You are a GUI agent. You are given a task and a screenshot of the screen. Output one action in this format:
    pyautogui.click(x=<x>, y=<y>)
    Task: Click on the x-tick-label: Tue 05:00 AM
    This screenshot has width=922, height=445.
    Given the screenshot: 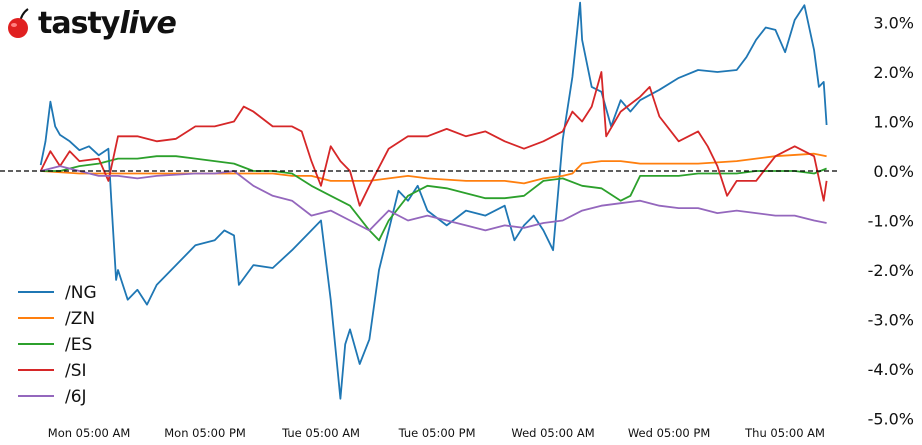 What is the action you would take?
    pyautogui.click(x=320, y=433)
    